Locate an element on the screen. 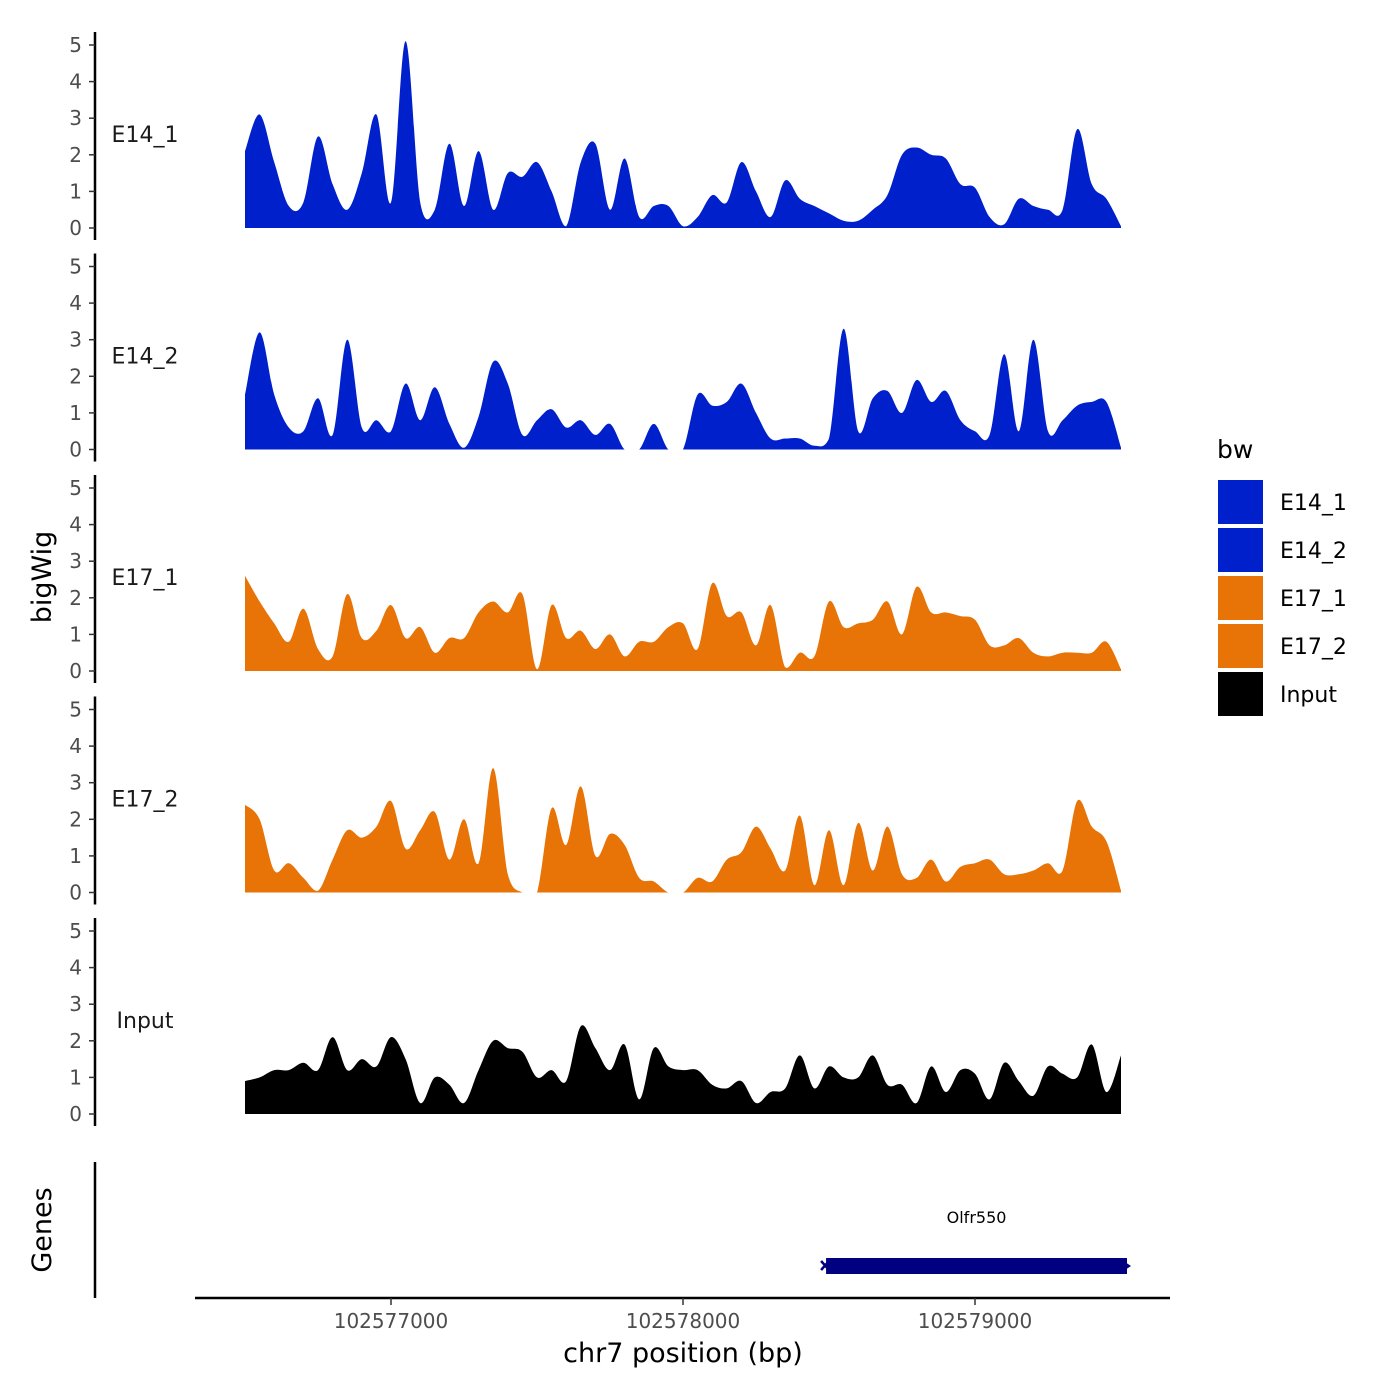 This screenshot has width=1400, height=1400. track-e17-1: 0 1 2 3 4 5 E17_1 is located at coordinates (595, 579).